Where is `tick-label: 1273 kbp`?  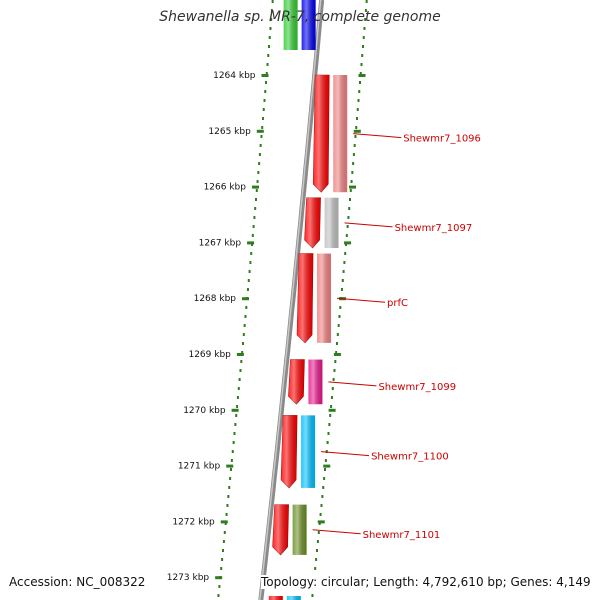 tick-label: 1273 kbp is located at coordinates (188, 578).